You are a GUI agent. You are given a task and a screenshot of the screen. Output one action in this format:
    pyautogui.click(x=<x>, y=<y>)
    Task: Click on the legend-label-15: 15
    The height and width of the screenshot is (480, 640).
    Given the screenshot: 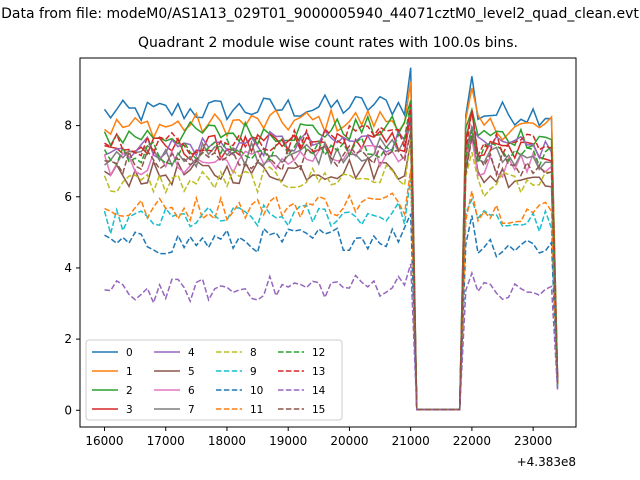 What is the action you would take?
    pyautogui.click(x=318, y=410)
    